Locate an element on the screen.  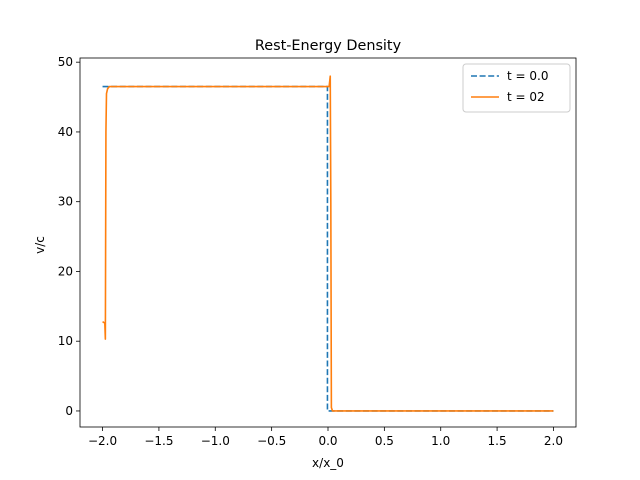
x-tick-label: −0.5 is located at coordinates (271, 441).